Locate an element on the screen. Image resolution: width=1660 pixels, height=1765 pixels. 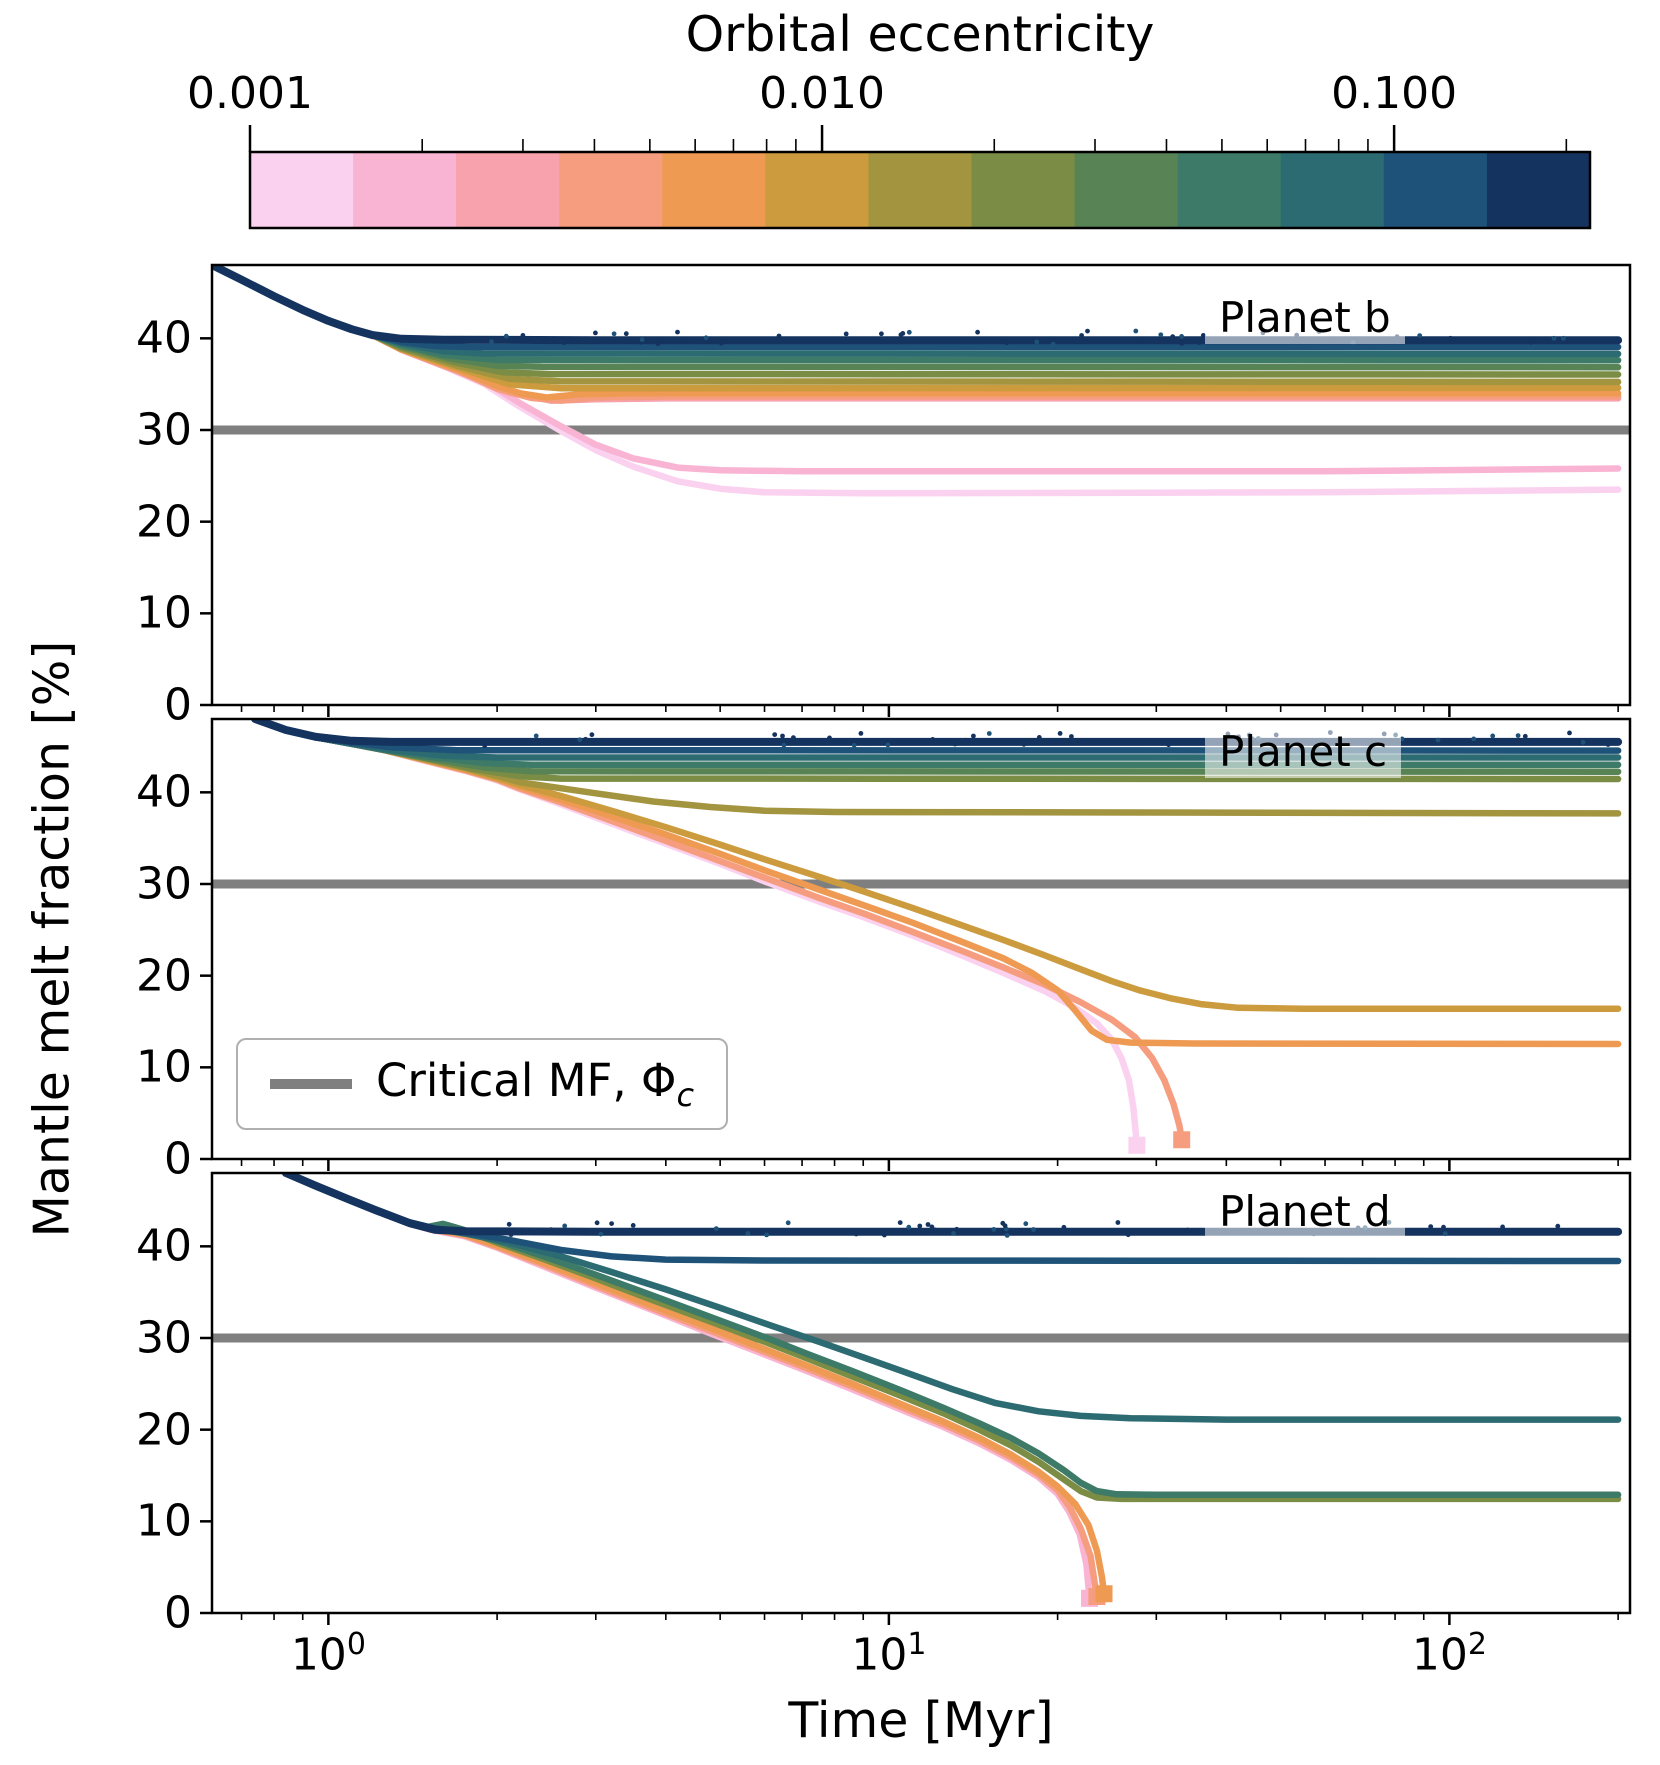
colorbar-frame is located at coordinates (920, 190).